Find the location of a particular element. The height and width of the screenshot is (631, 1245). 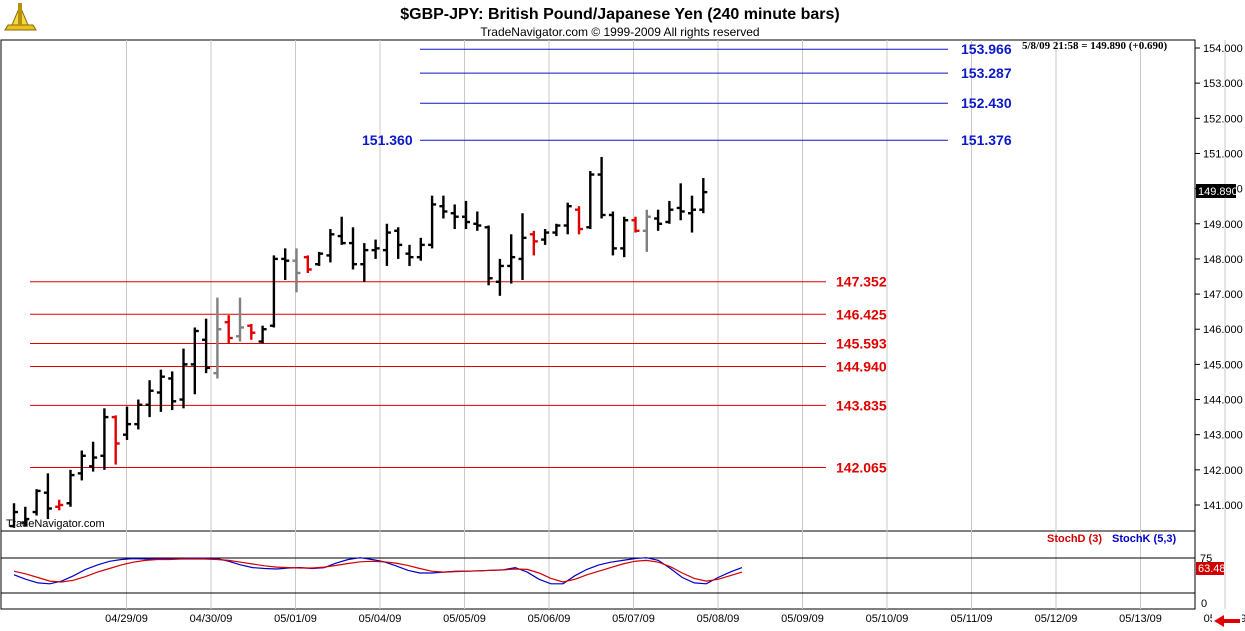

red-level-label: 142.065 is located at coordinates (861, 468).